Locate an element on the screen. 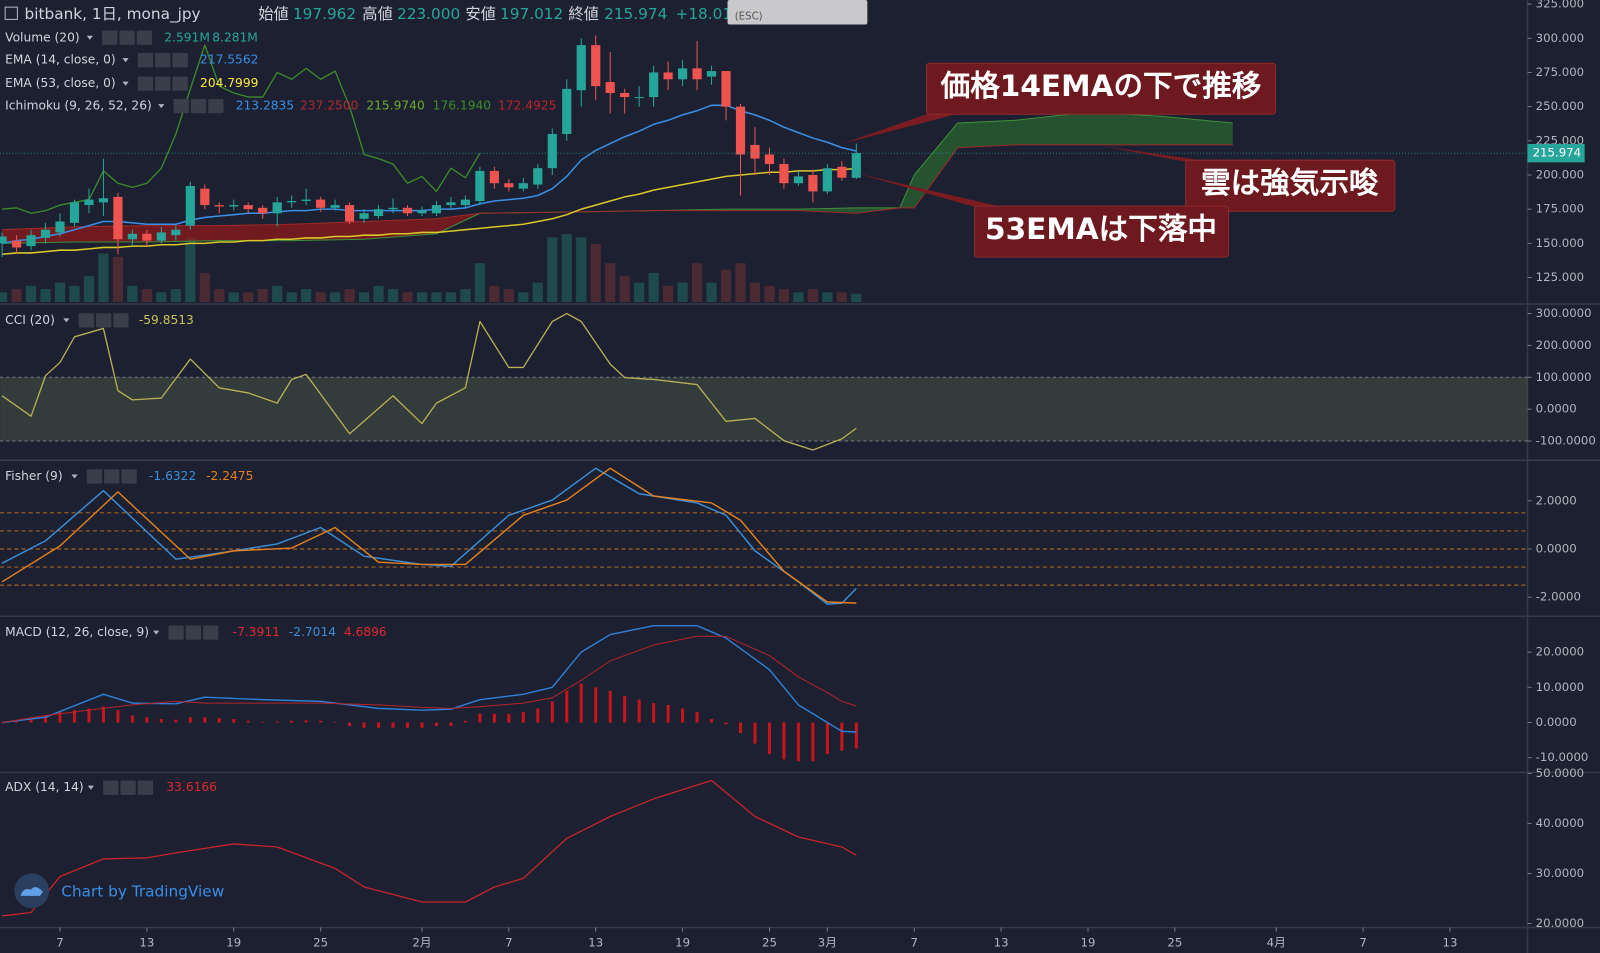 The image size is (1600, 953). indicator-name: ADX (14, 14) is located at coordinates (44, 787).